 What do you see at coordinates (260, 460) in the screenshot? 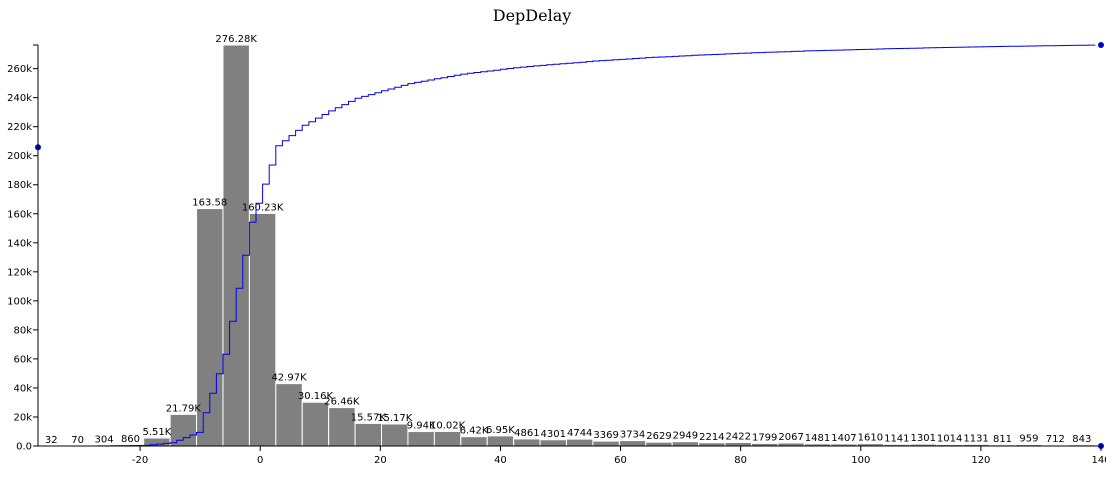
I see `x-tick-label: 0` at bounding box center [260, 460].